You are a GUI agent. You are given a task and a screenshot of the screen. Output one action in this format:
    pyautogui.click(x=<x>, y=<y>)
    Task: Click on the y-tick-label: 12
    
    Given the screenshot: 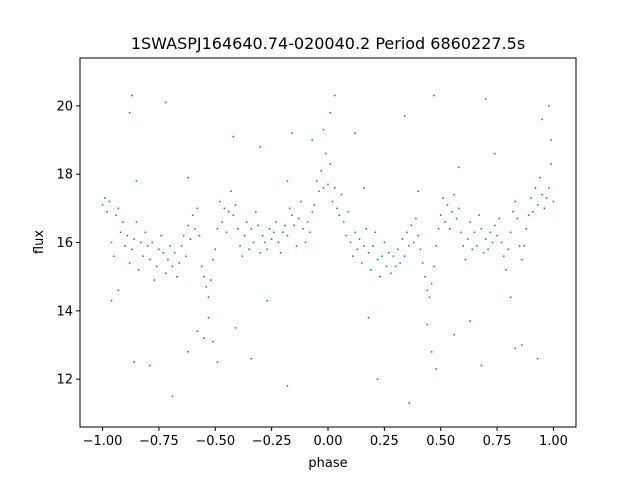 What is the action you would take?
    pyautogui.click(x=64, y=380)
    